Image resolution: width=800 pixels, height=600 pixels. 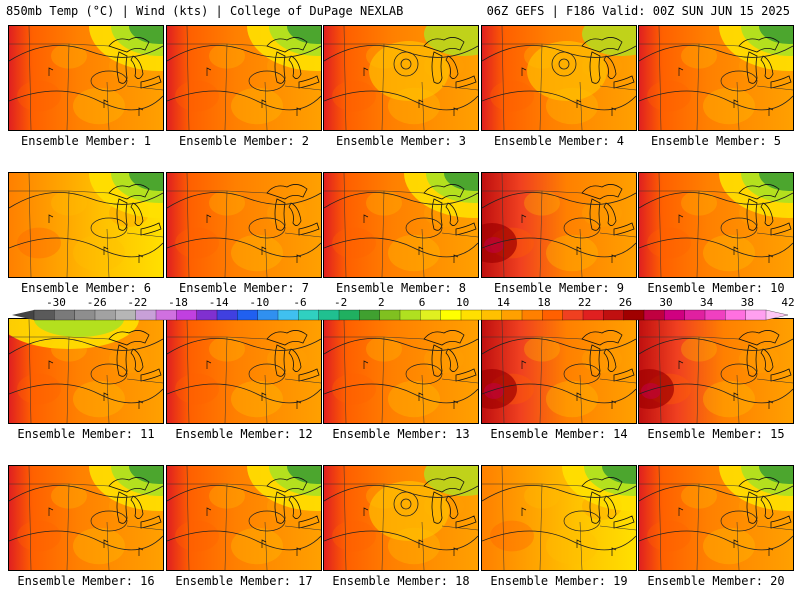 I want to click on colorbar-tick-label: 26, so click(x=625, y=302).